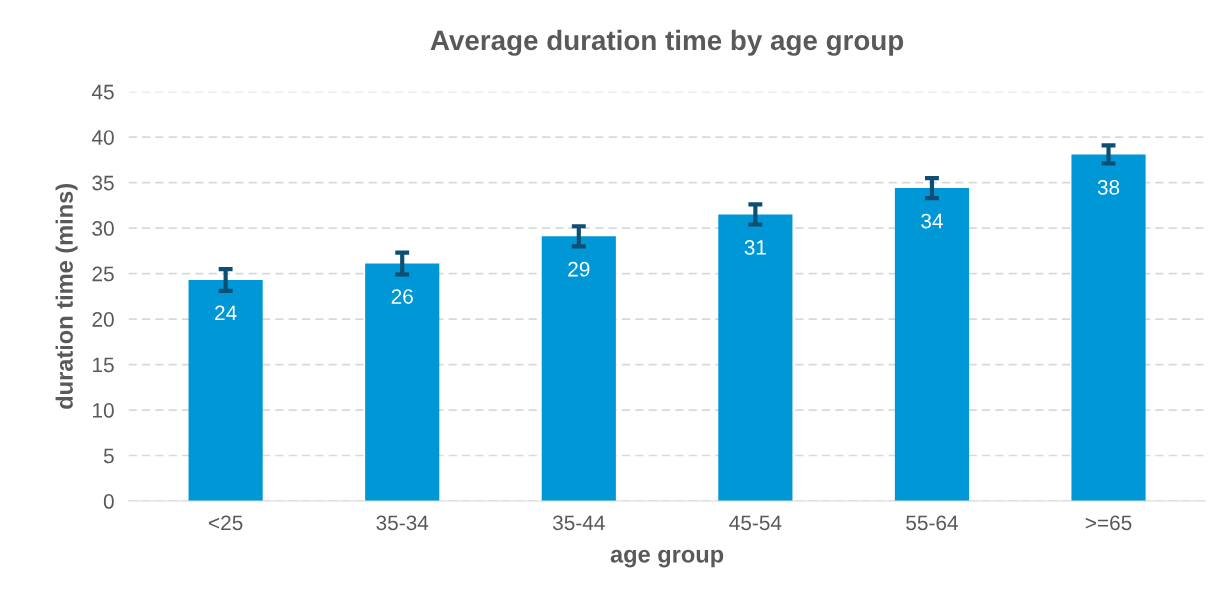 This screenshot has width=1224, height=611. Describe the element at coordinates (66, 296) in the screenshot. I see `y-axis-title: duration time (mins)` at that location.